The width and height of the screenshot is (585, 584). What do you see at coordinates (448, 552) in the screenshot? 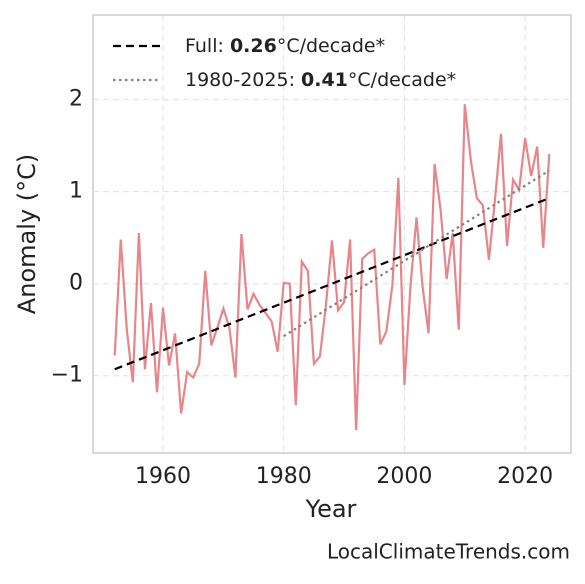
I see `footer: LocalClimateTrends.com` at bounding box center [448, 552].